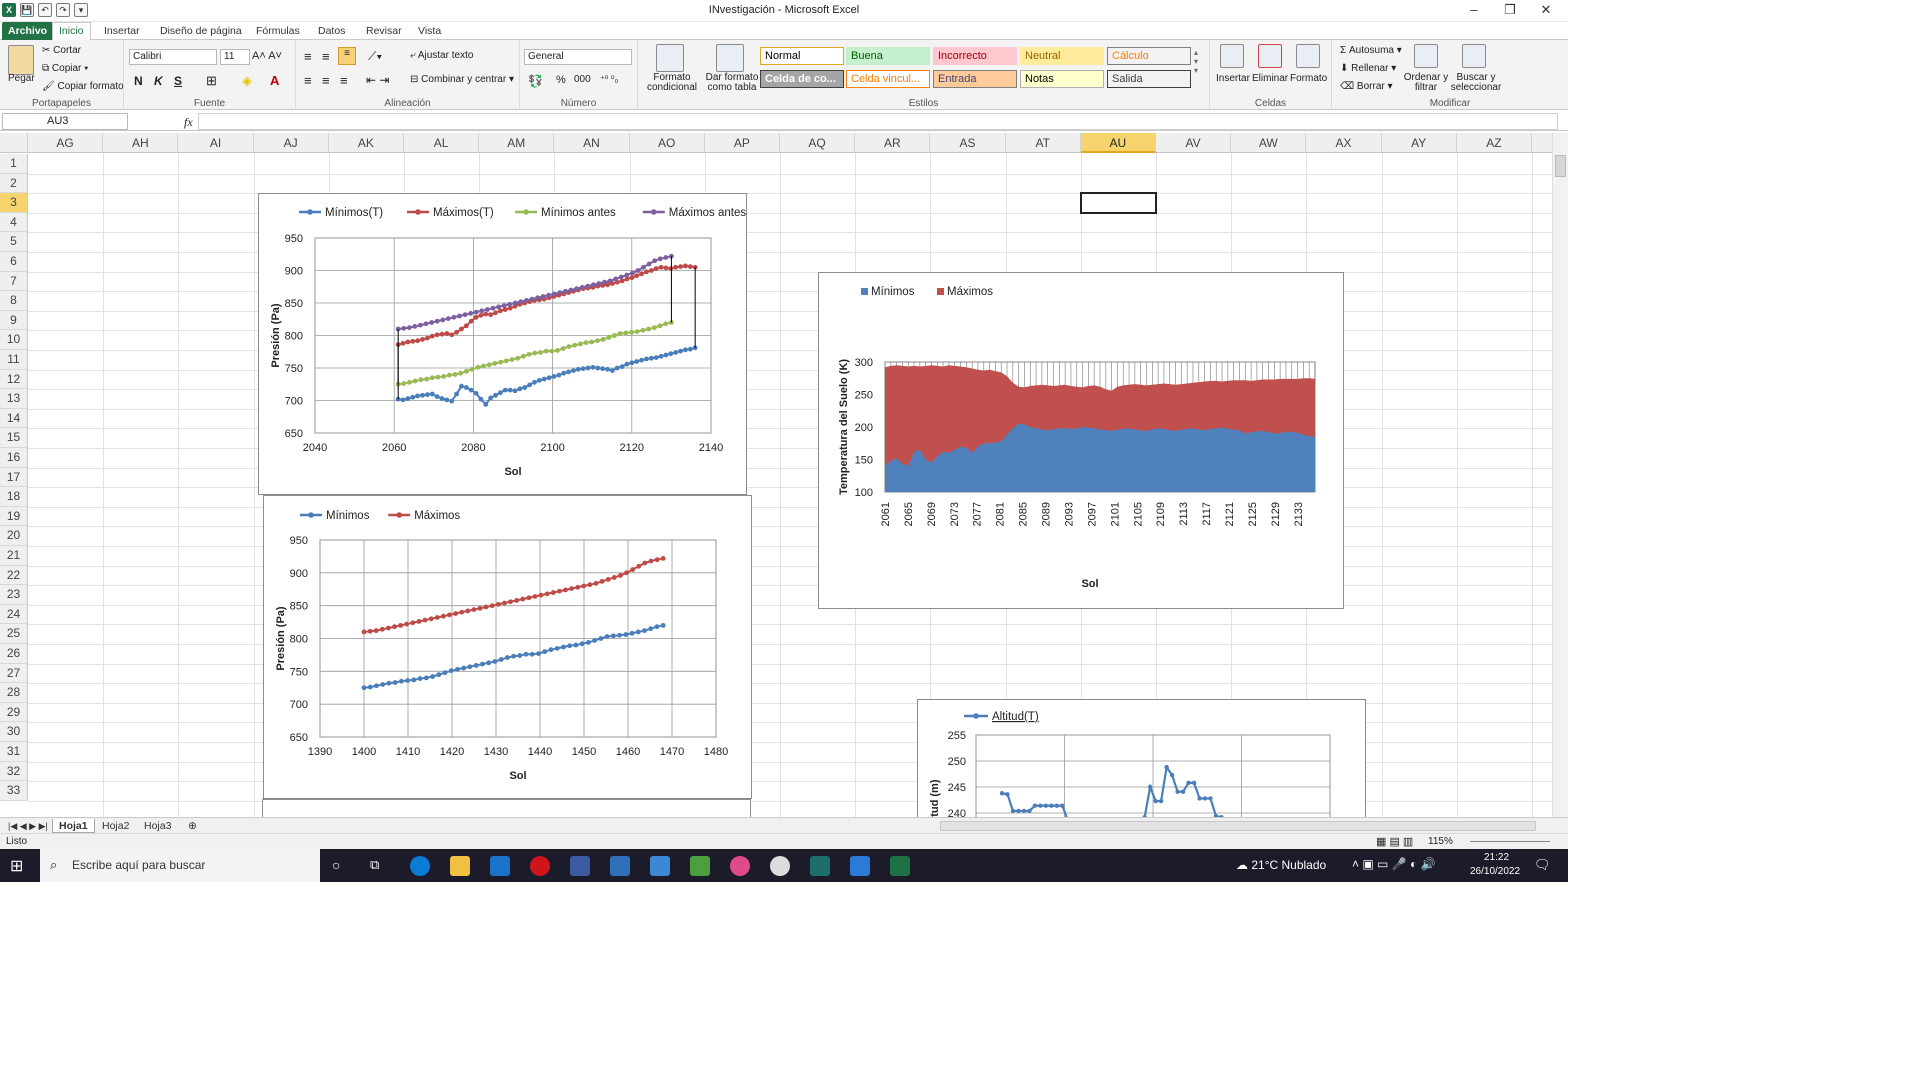 Image resolution: width=1920 pixels, height=1080 pixels. What do you see at coordinates (14, 693) in the screenshot?
I see `row-header: 28` at bounding box center [14, 693].